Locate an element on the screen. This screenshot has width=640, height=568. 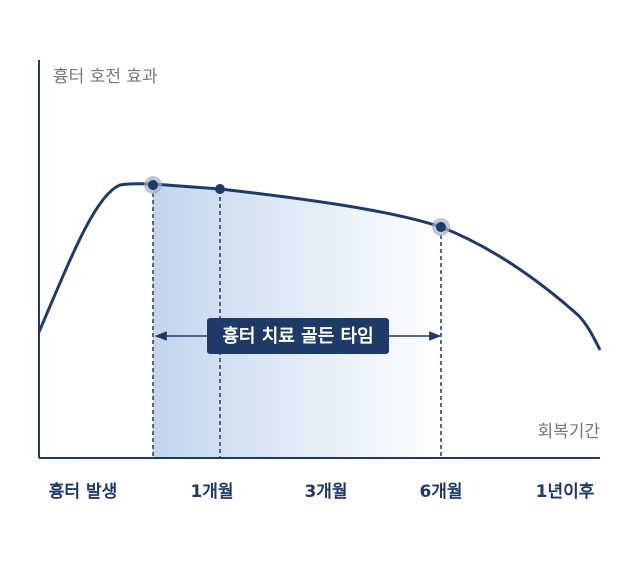
annotation: 흉터 치료 골든 타임 is located at coordinates (297, 336).